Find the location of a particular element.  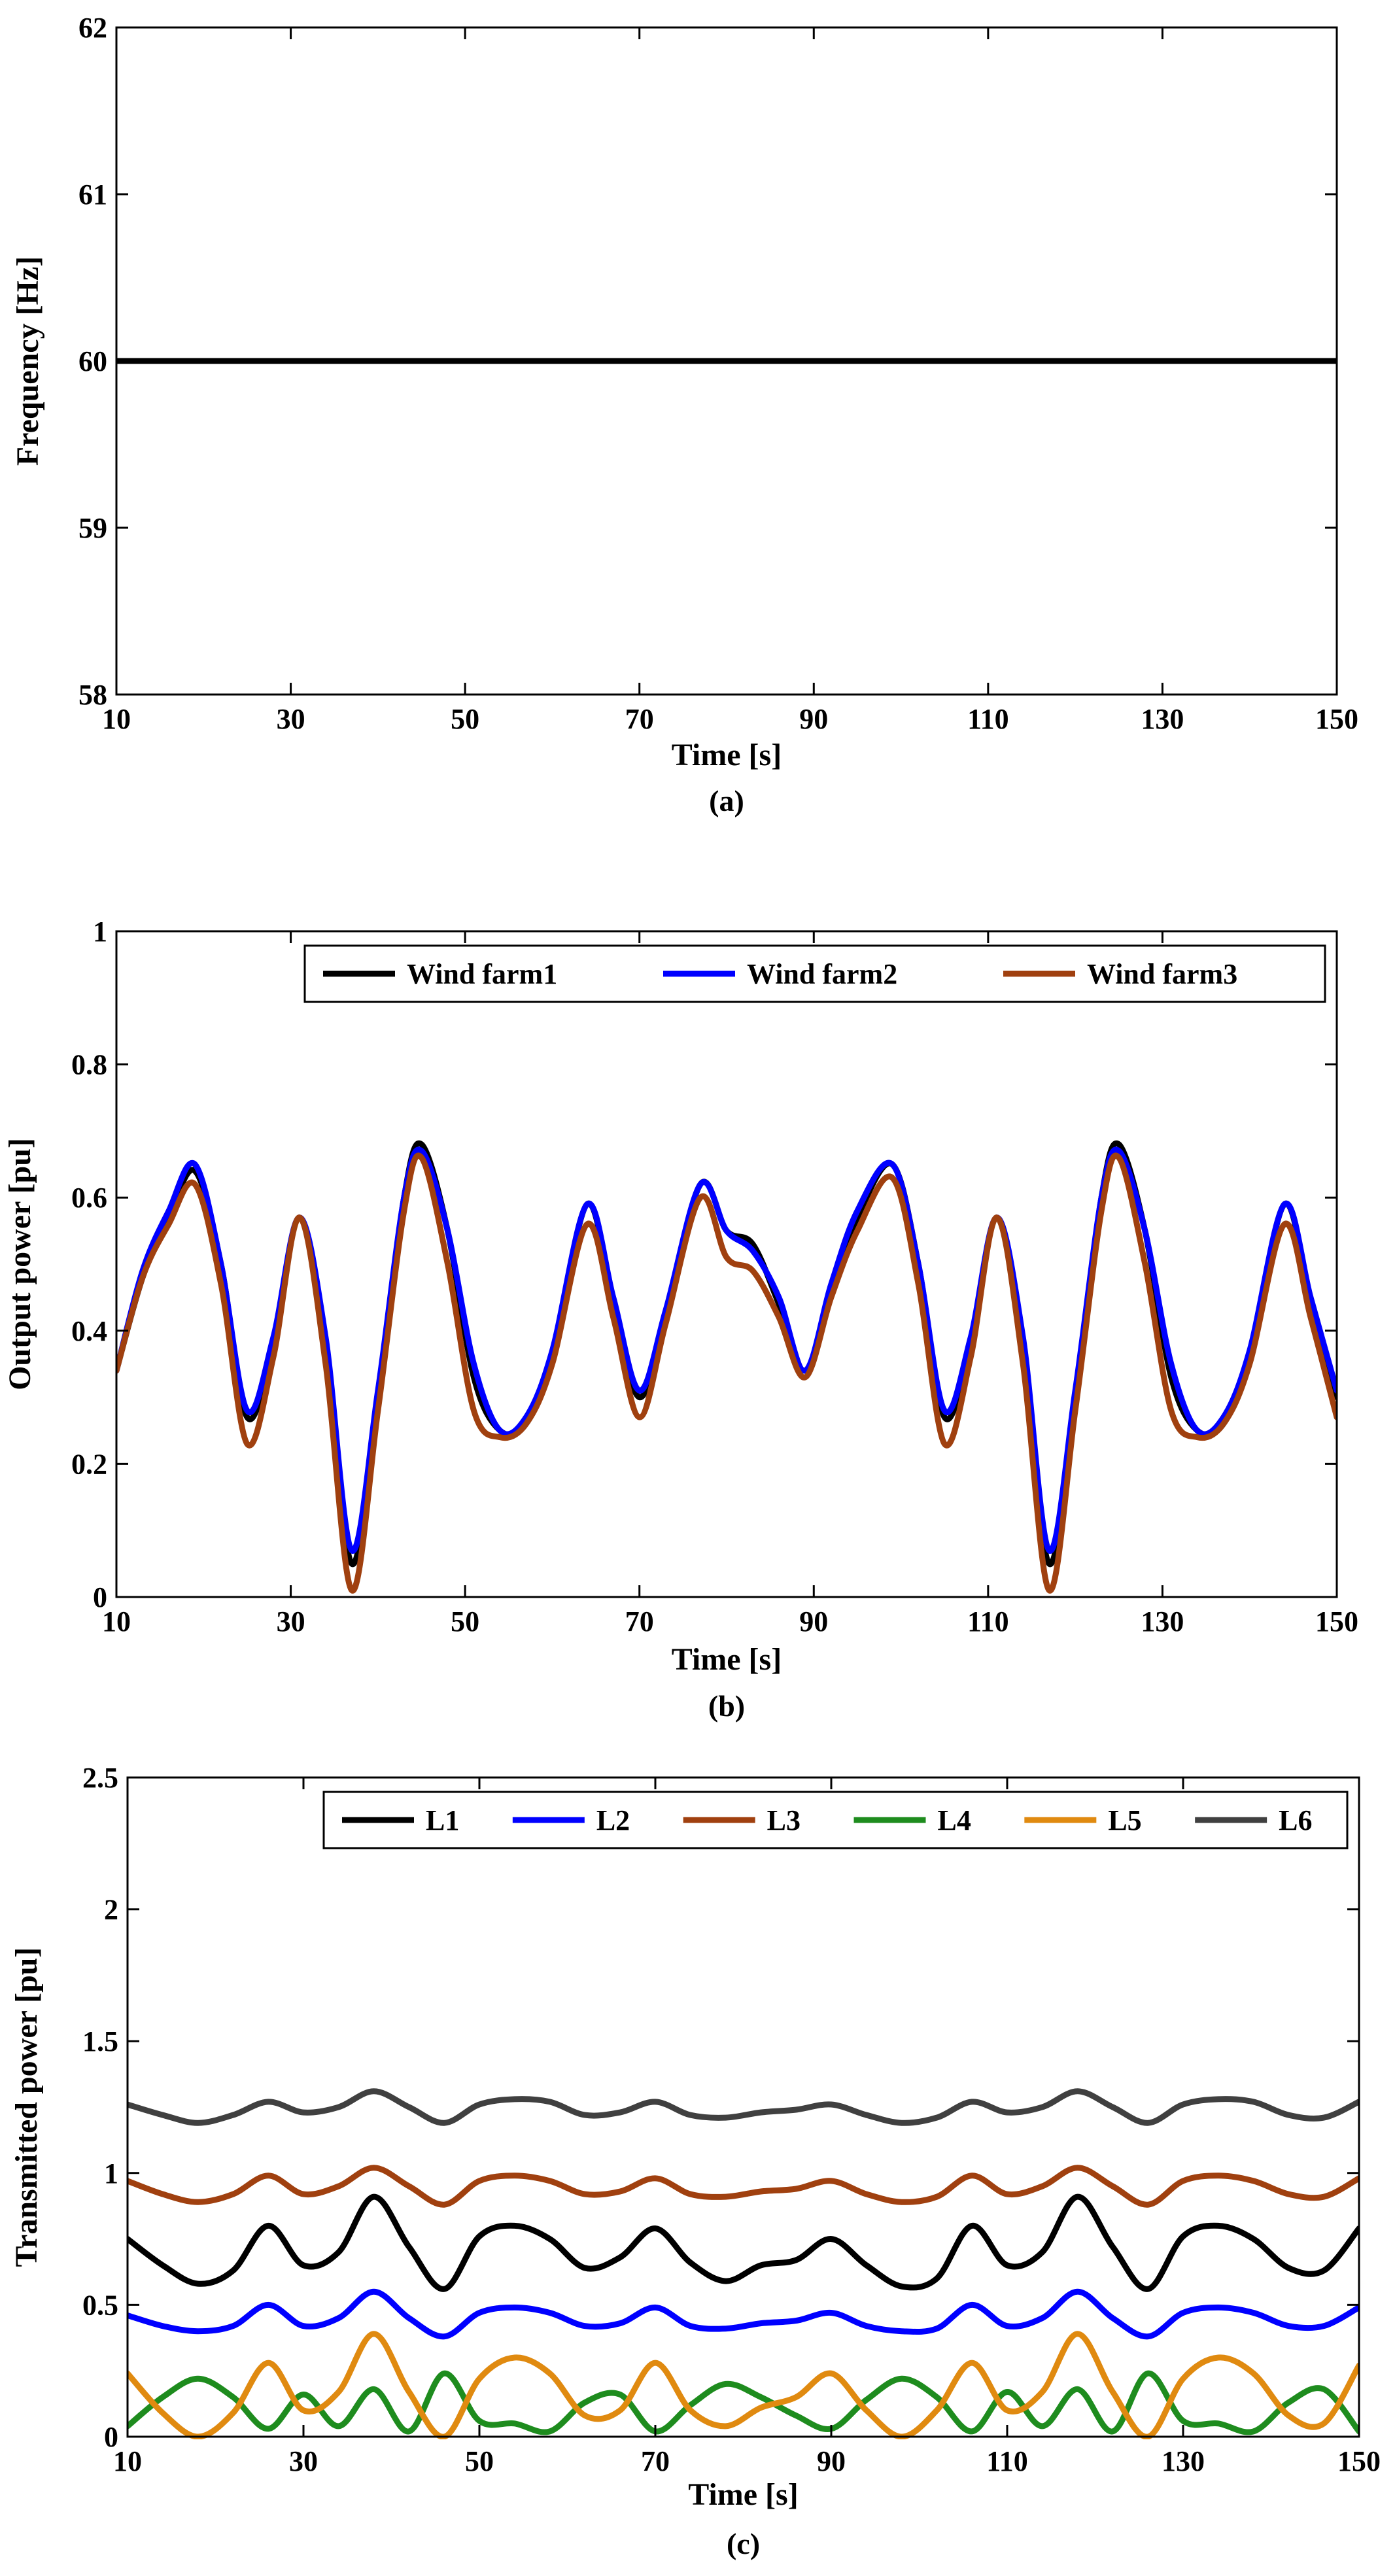

series-group is located at coordinates (743, 2263).